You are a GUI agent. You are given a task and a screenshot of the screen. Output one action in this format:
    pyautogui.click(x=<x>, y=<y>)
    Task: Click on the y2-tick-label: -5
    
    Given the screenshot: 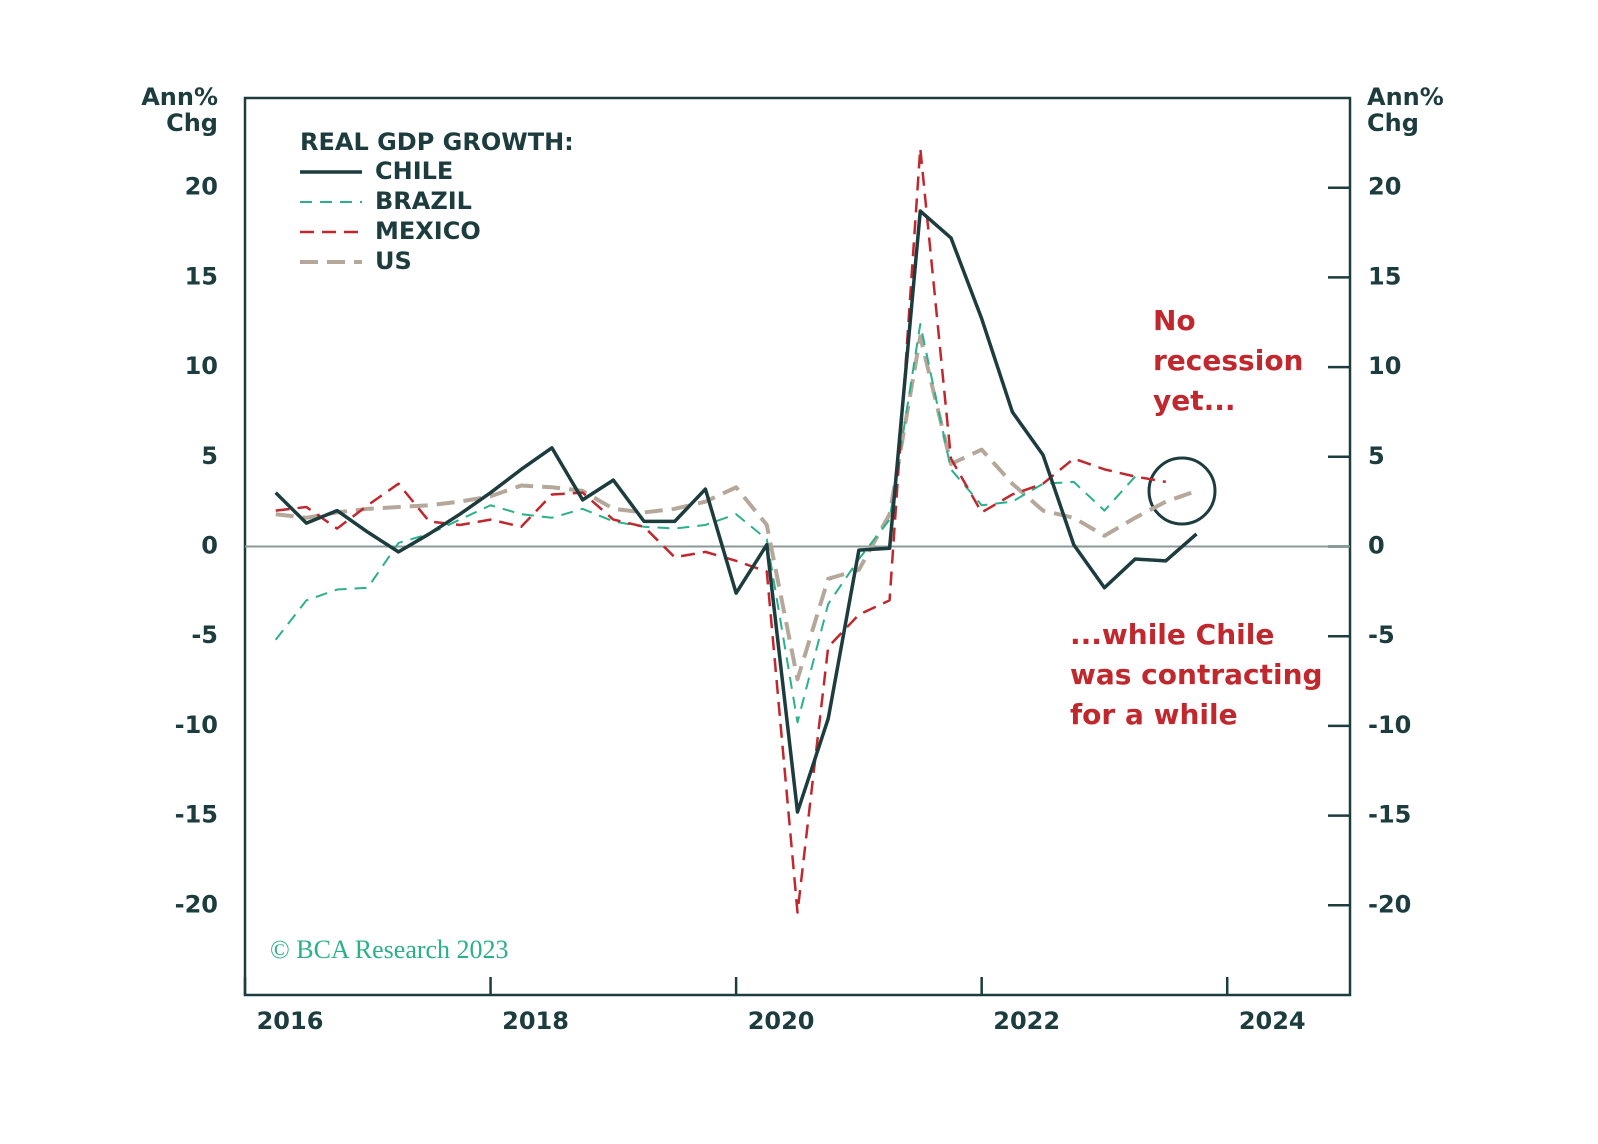 What is the action you would take?
    pyautogui.click(x=1381, y=635)
    